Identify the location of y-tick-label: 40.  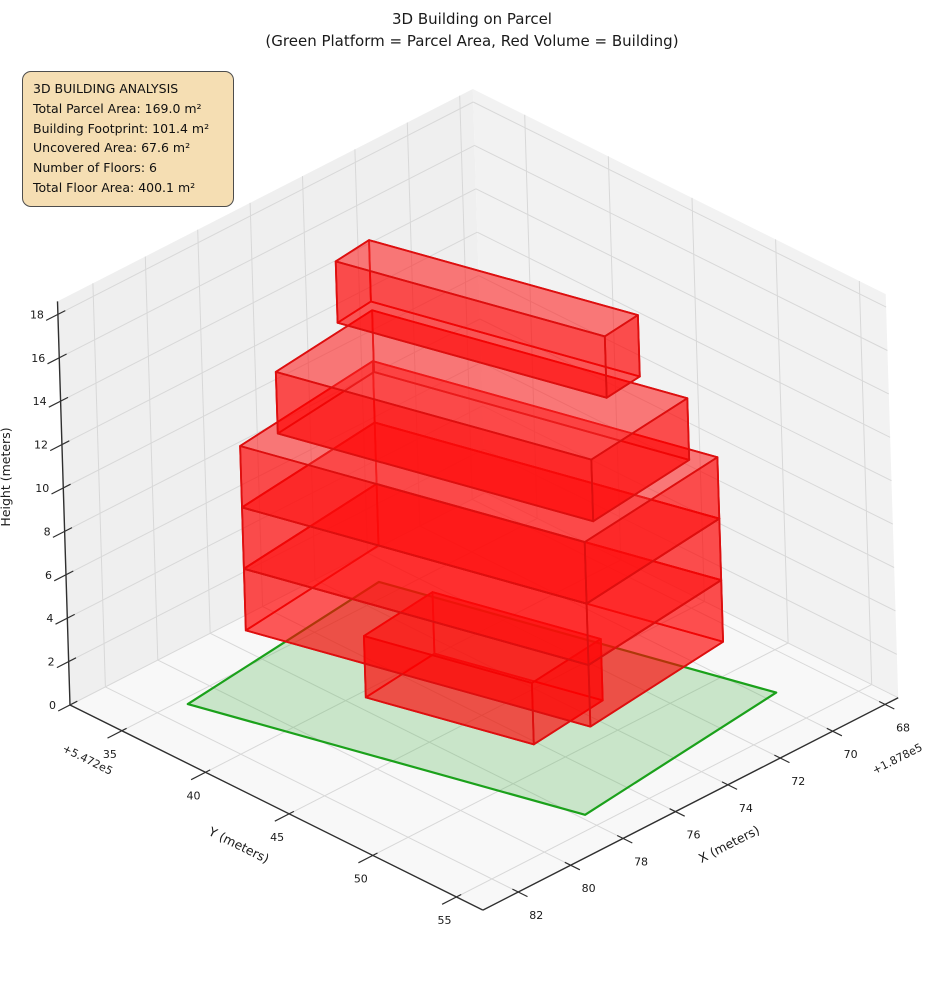
(194, 795).